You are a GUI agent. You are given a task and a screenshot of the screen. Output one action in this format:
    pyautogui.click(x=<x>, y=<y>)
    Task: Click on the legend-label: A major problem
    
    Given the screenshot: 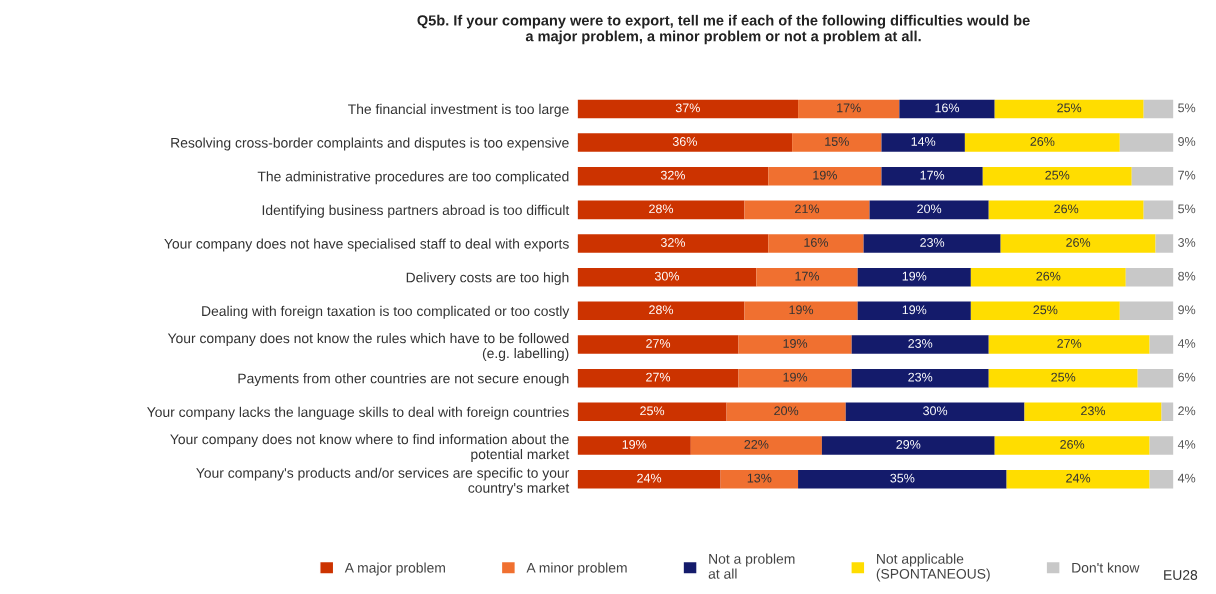 What is the action you would take?
    pyautogui.click(x=394, y=569)
    